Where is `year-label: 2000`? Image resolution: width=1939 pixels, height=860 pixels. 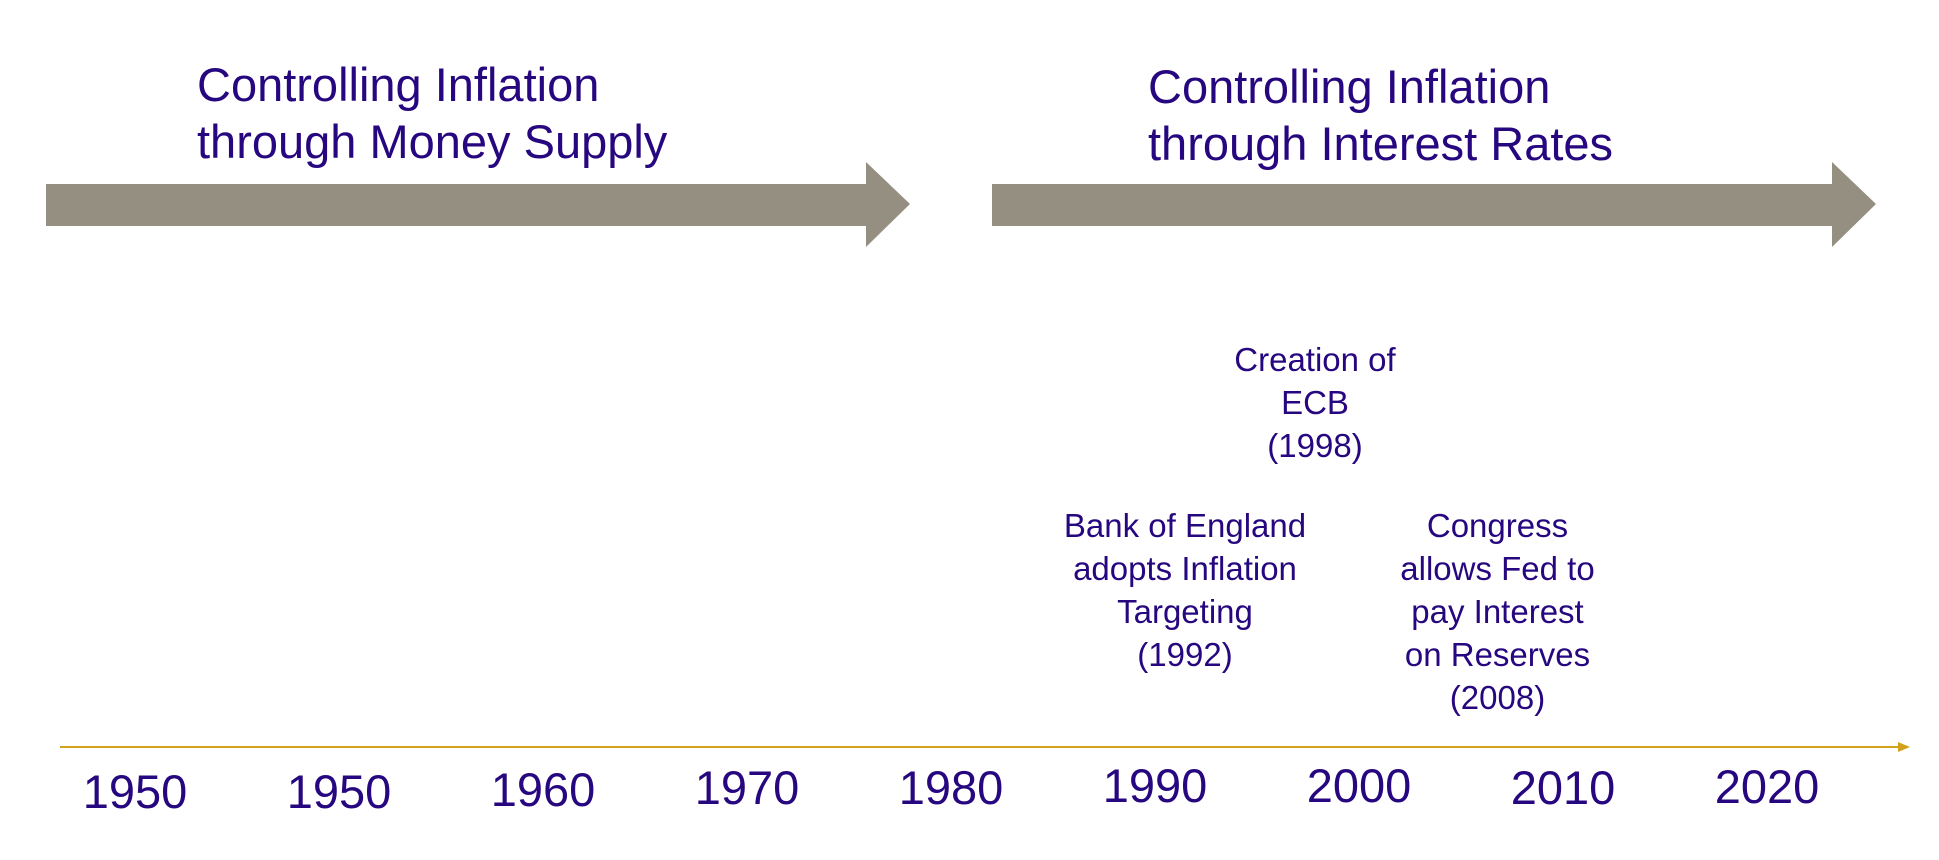 year-label: 2000 is located at coordinates (1359, 785).